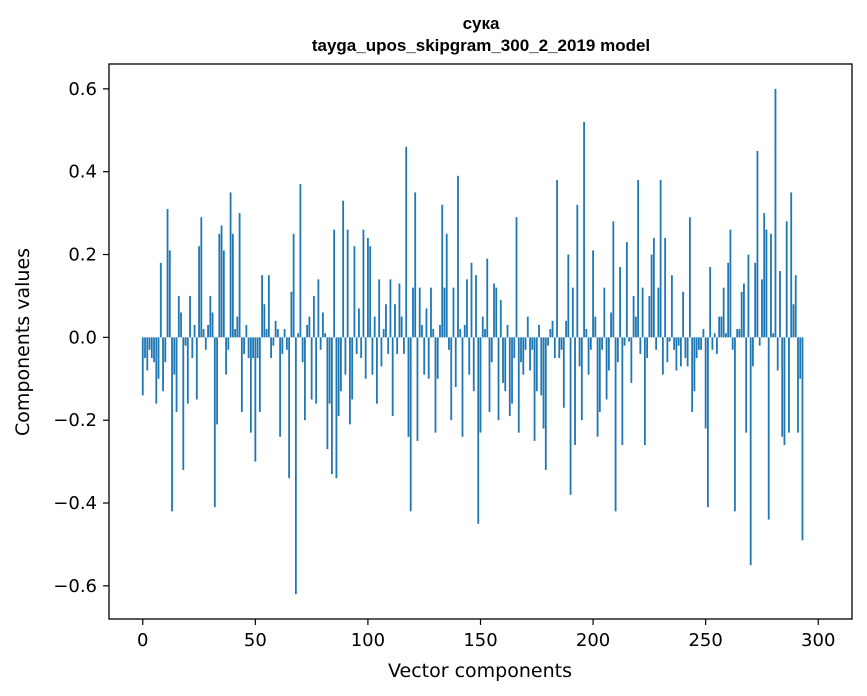  Describe the element at coordinates (82, 89) in the screenshot. I see `y-tick-label: 0.6` at that location.